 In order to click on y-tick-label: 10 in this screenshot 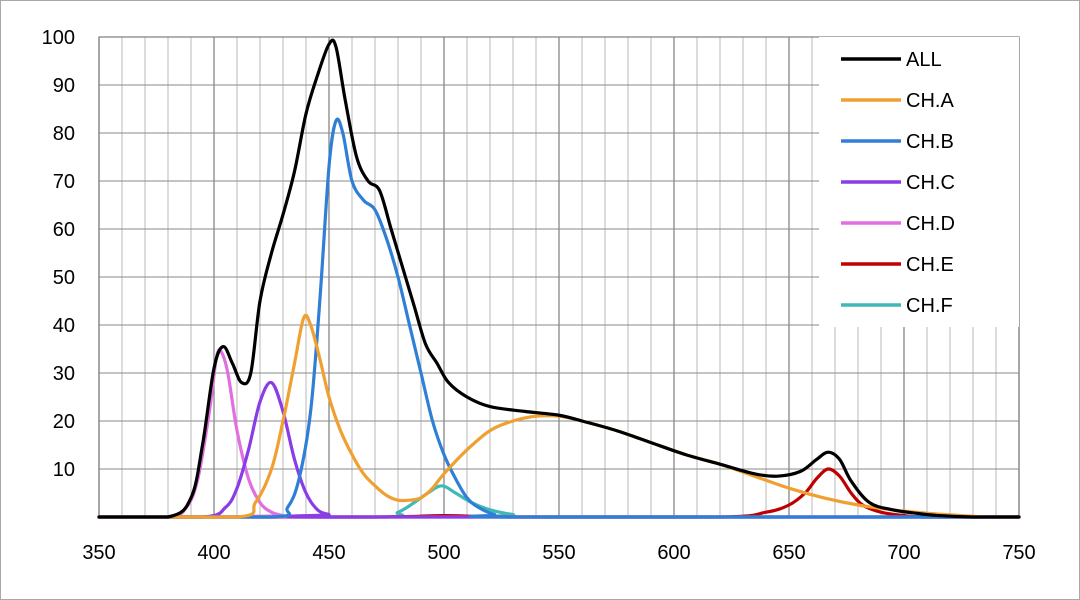, I will do `click(64, 470)`.